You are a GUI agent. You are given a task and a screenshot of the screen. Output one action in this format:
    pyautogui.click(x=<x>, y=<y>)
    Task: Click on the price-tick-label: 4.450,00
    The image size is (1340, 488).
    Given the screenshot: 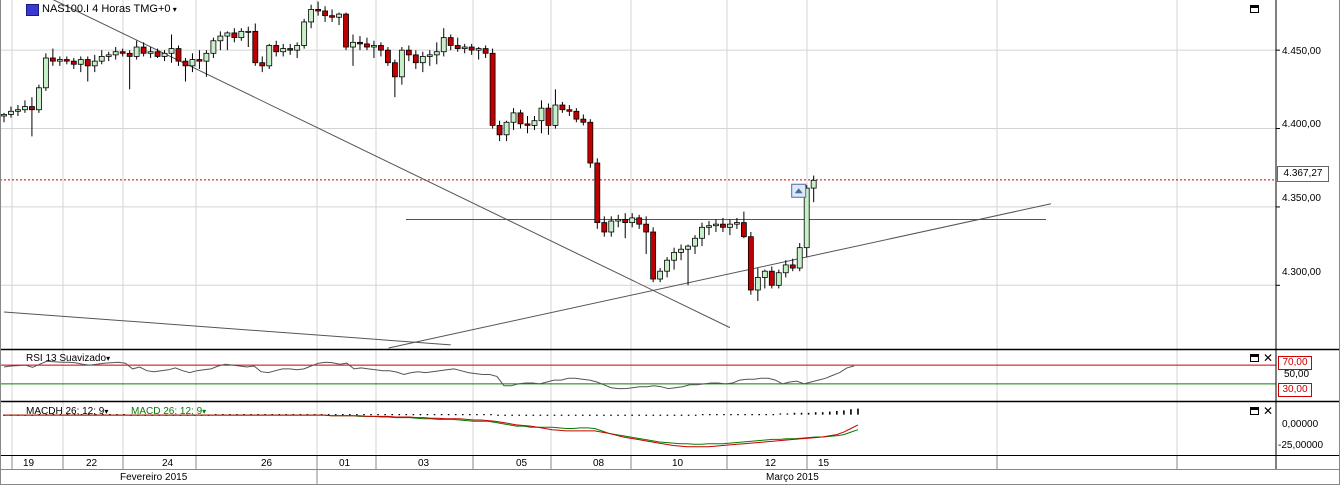 What is the action you would take?
    pyautogui.click(x=1301, y=51)
    